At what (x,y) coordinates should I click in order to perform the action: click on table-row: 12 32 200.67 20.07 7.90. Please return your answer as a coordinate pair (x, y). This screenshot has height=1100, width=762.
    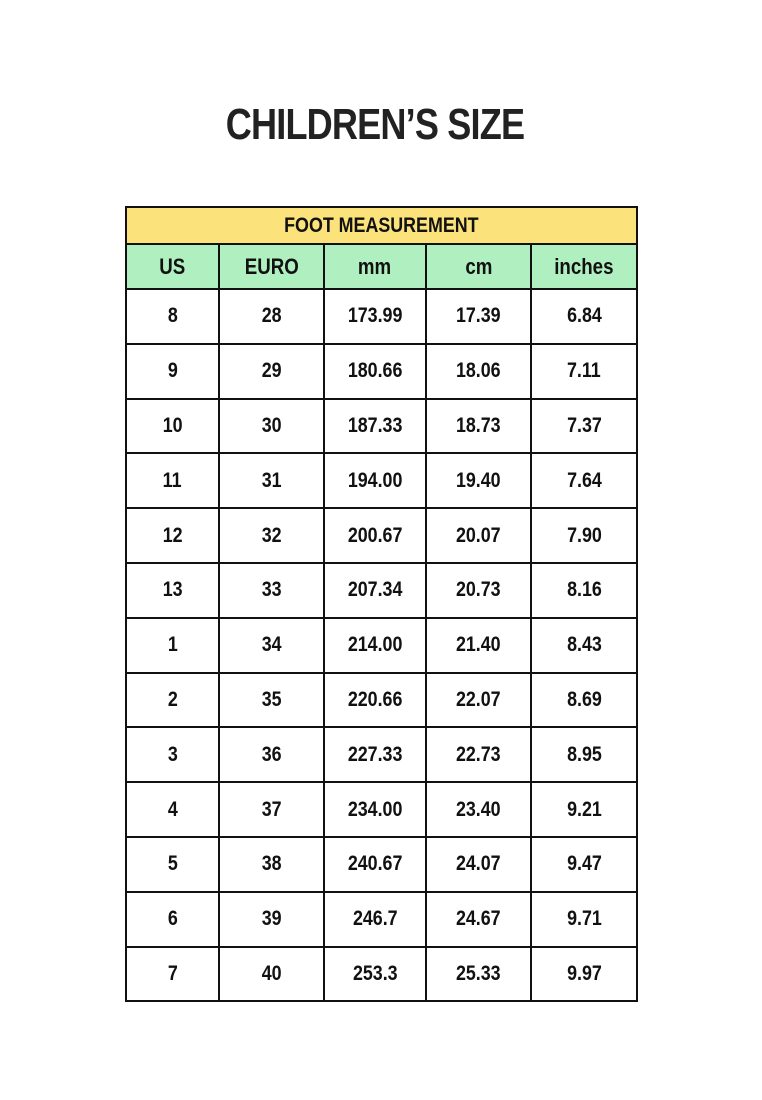
    Looking at the image, I should click on (382, 535).